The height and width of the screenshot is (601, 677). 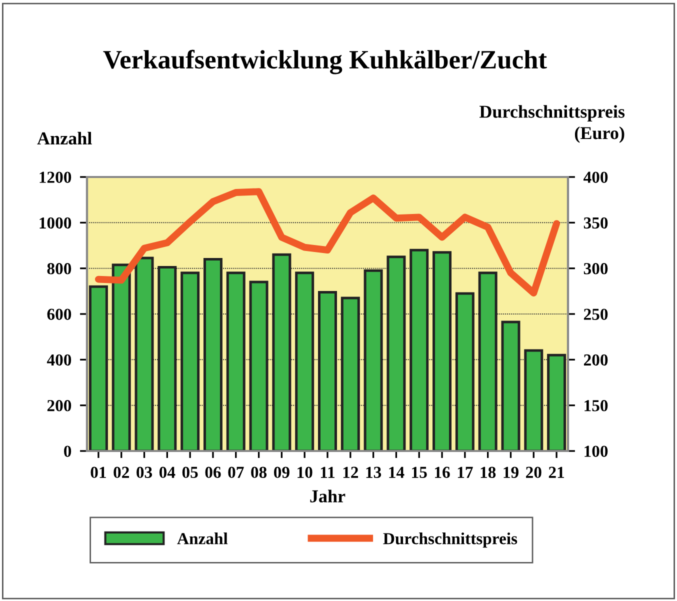 What do you see at coordinates (259, 472) in the screenshot?
I see `x-tick-label: 08` at bounding box center [259, 472].